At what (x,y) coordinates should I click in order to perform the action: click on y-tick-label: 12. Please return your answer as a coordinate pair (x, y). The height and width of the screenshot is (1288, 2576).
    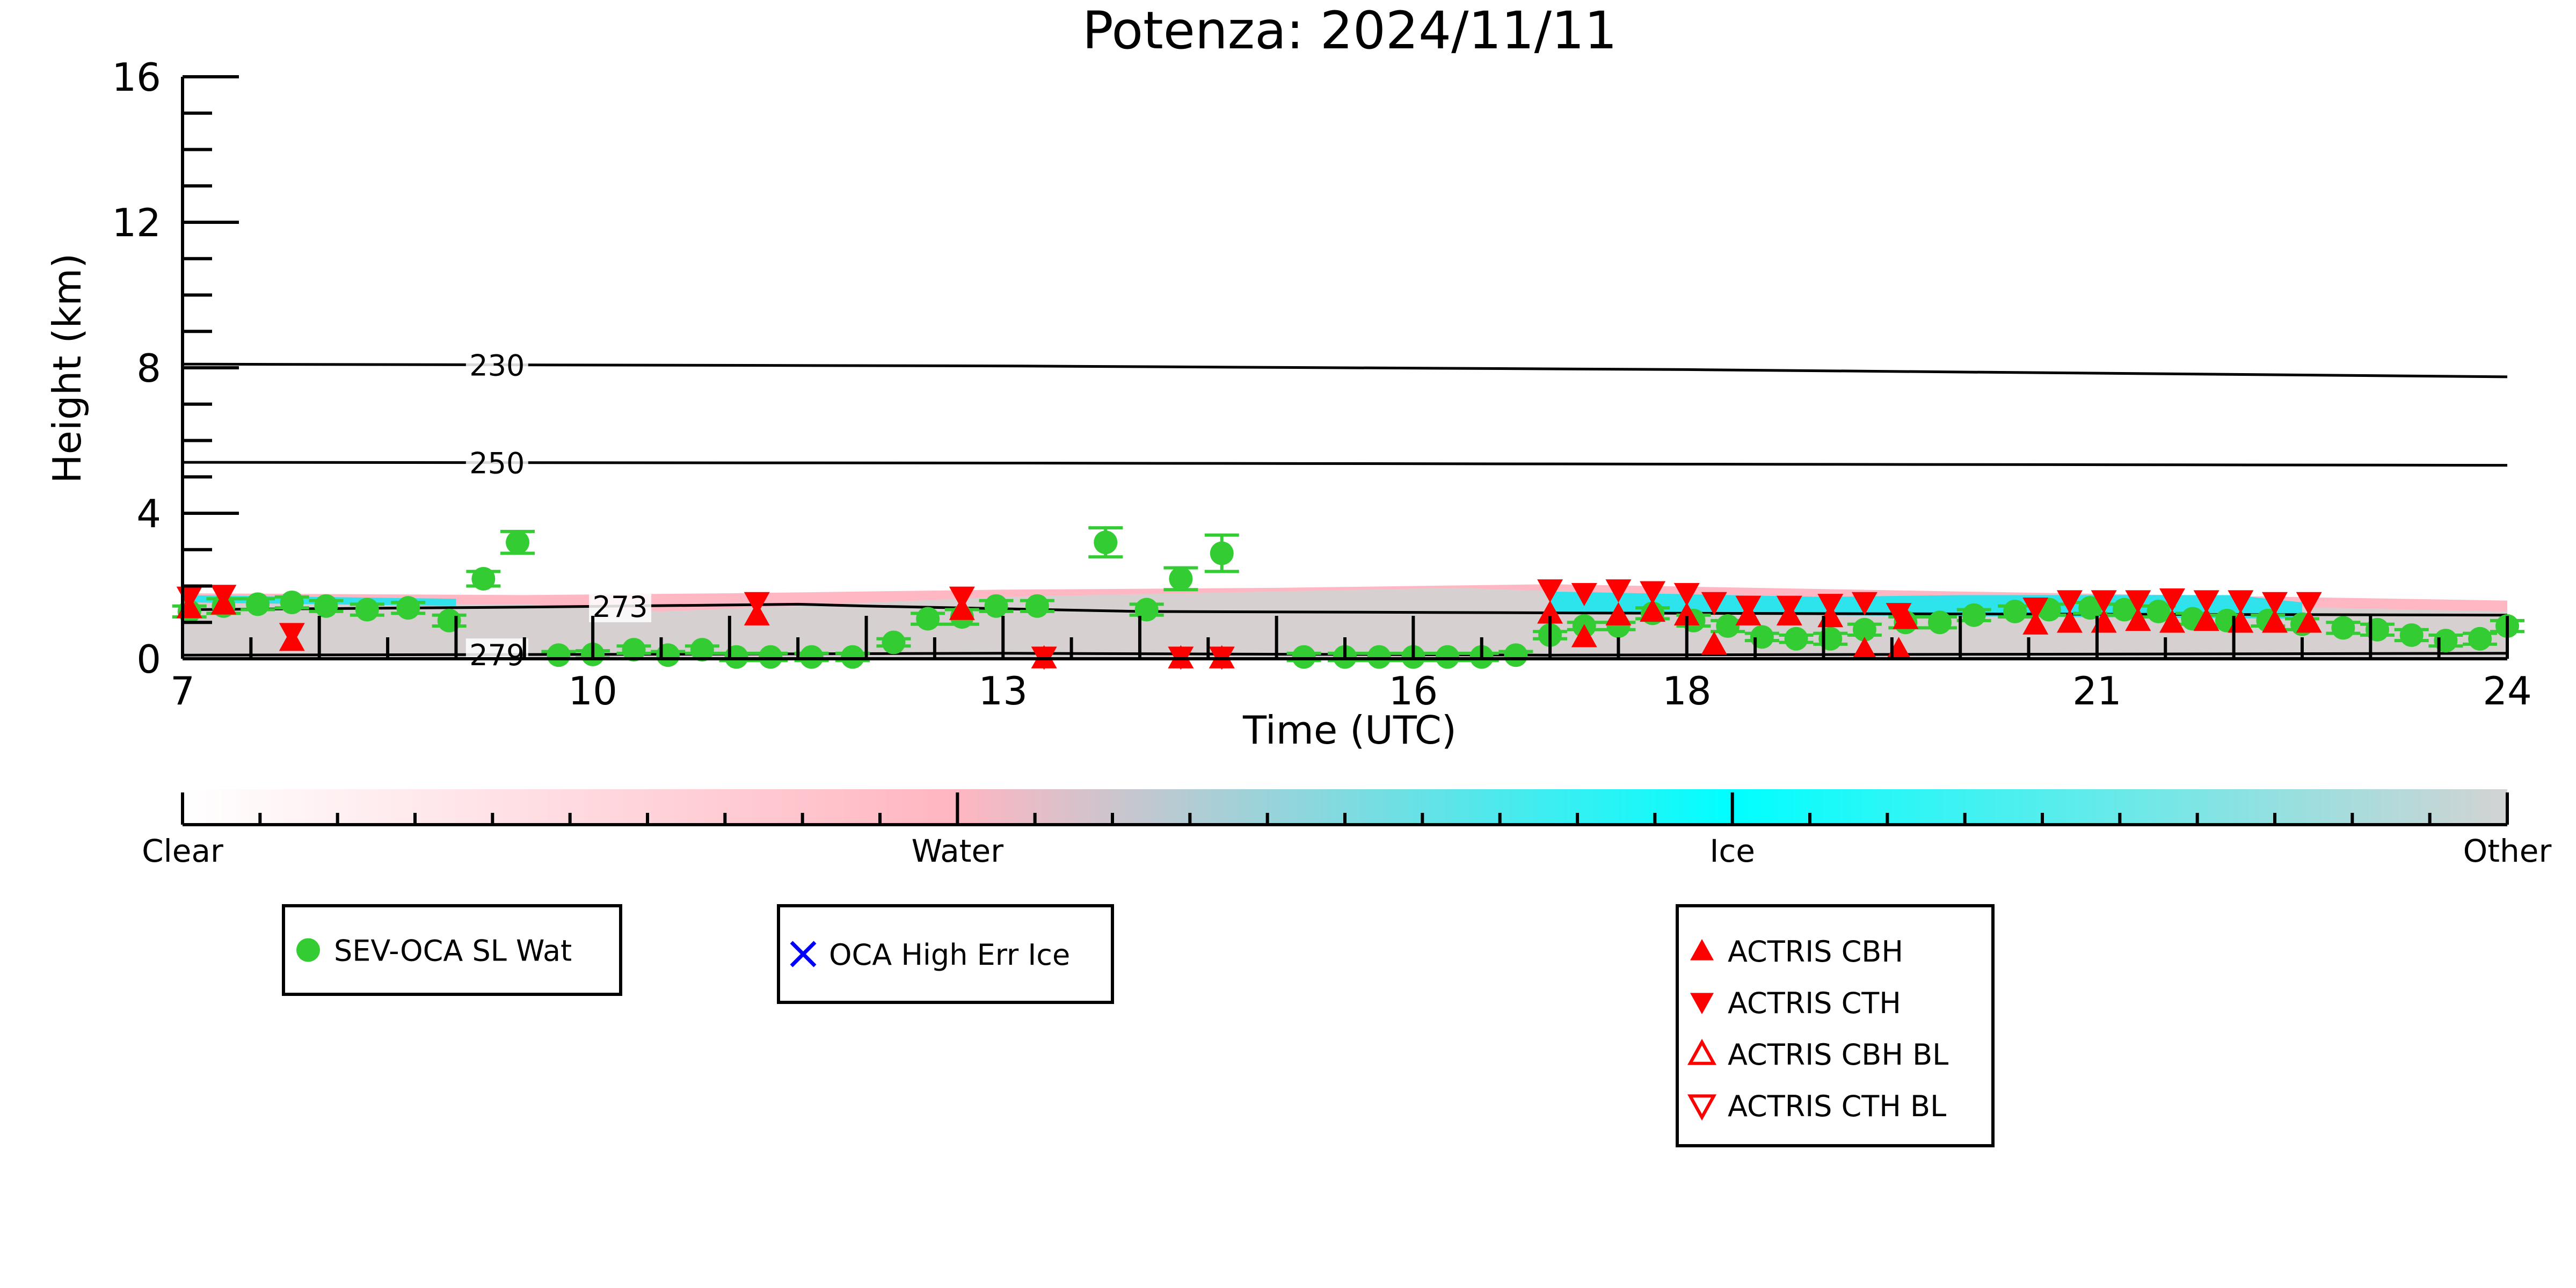
    Looking at the image, I should click on (136, 222).